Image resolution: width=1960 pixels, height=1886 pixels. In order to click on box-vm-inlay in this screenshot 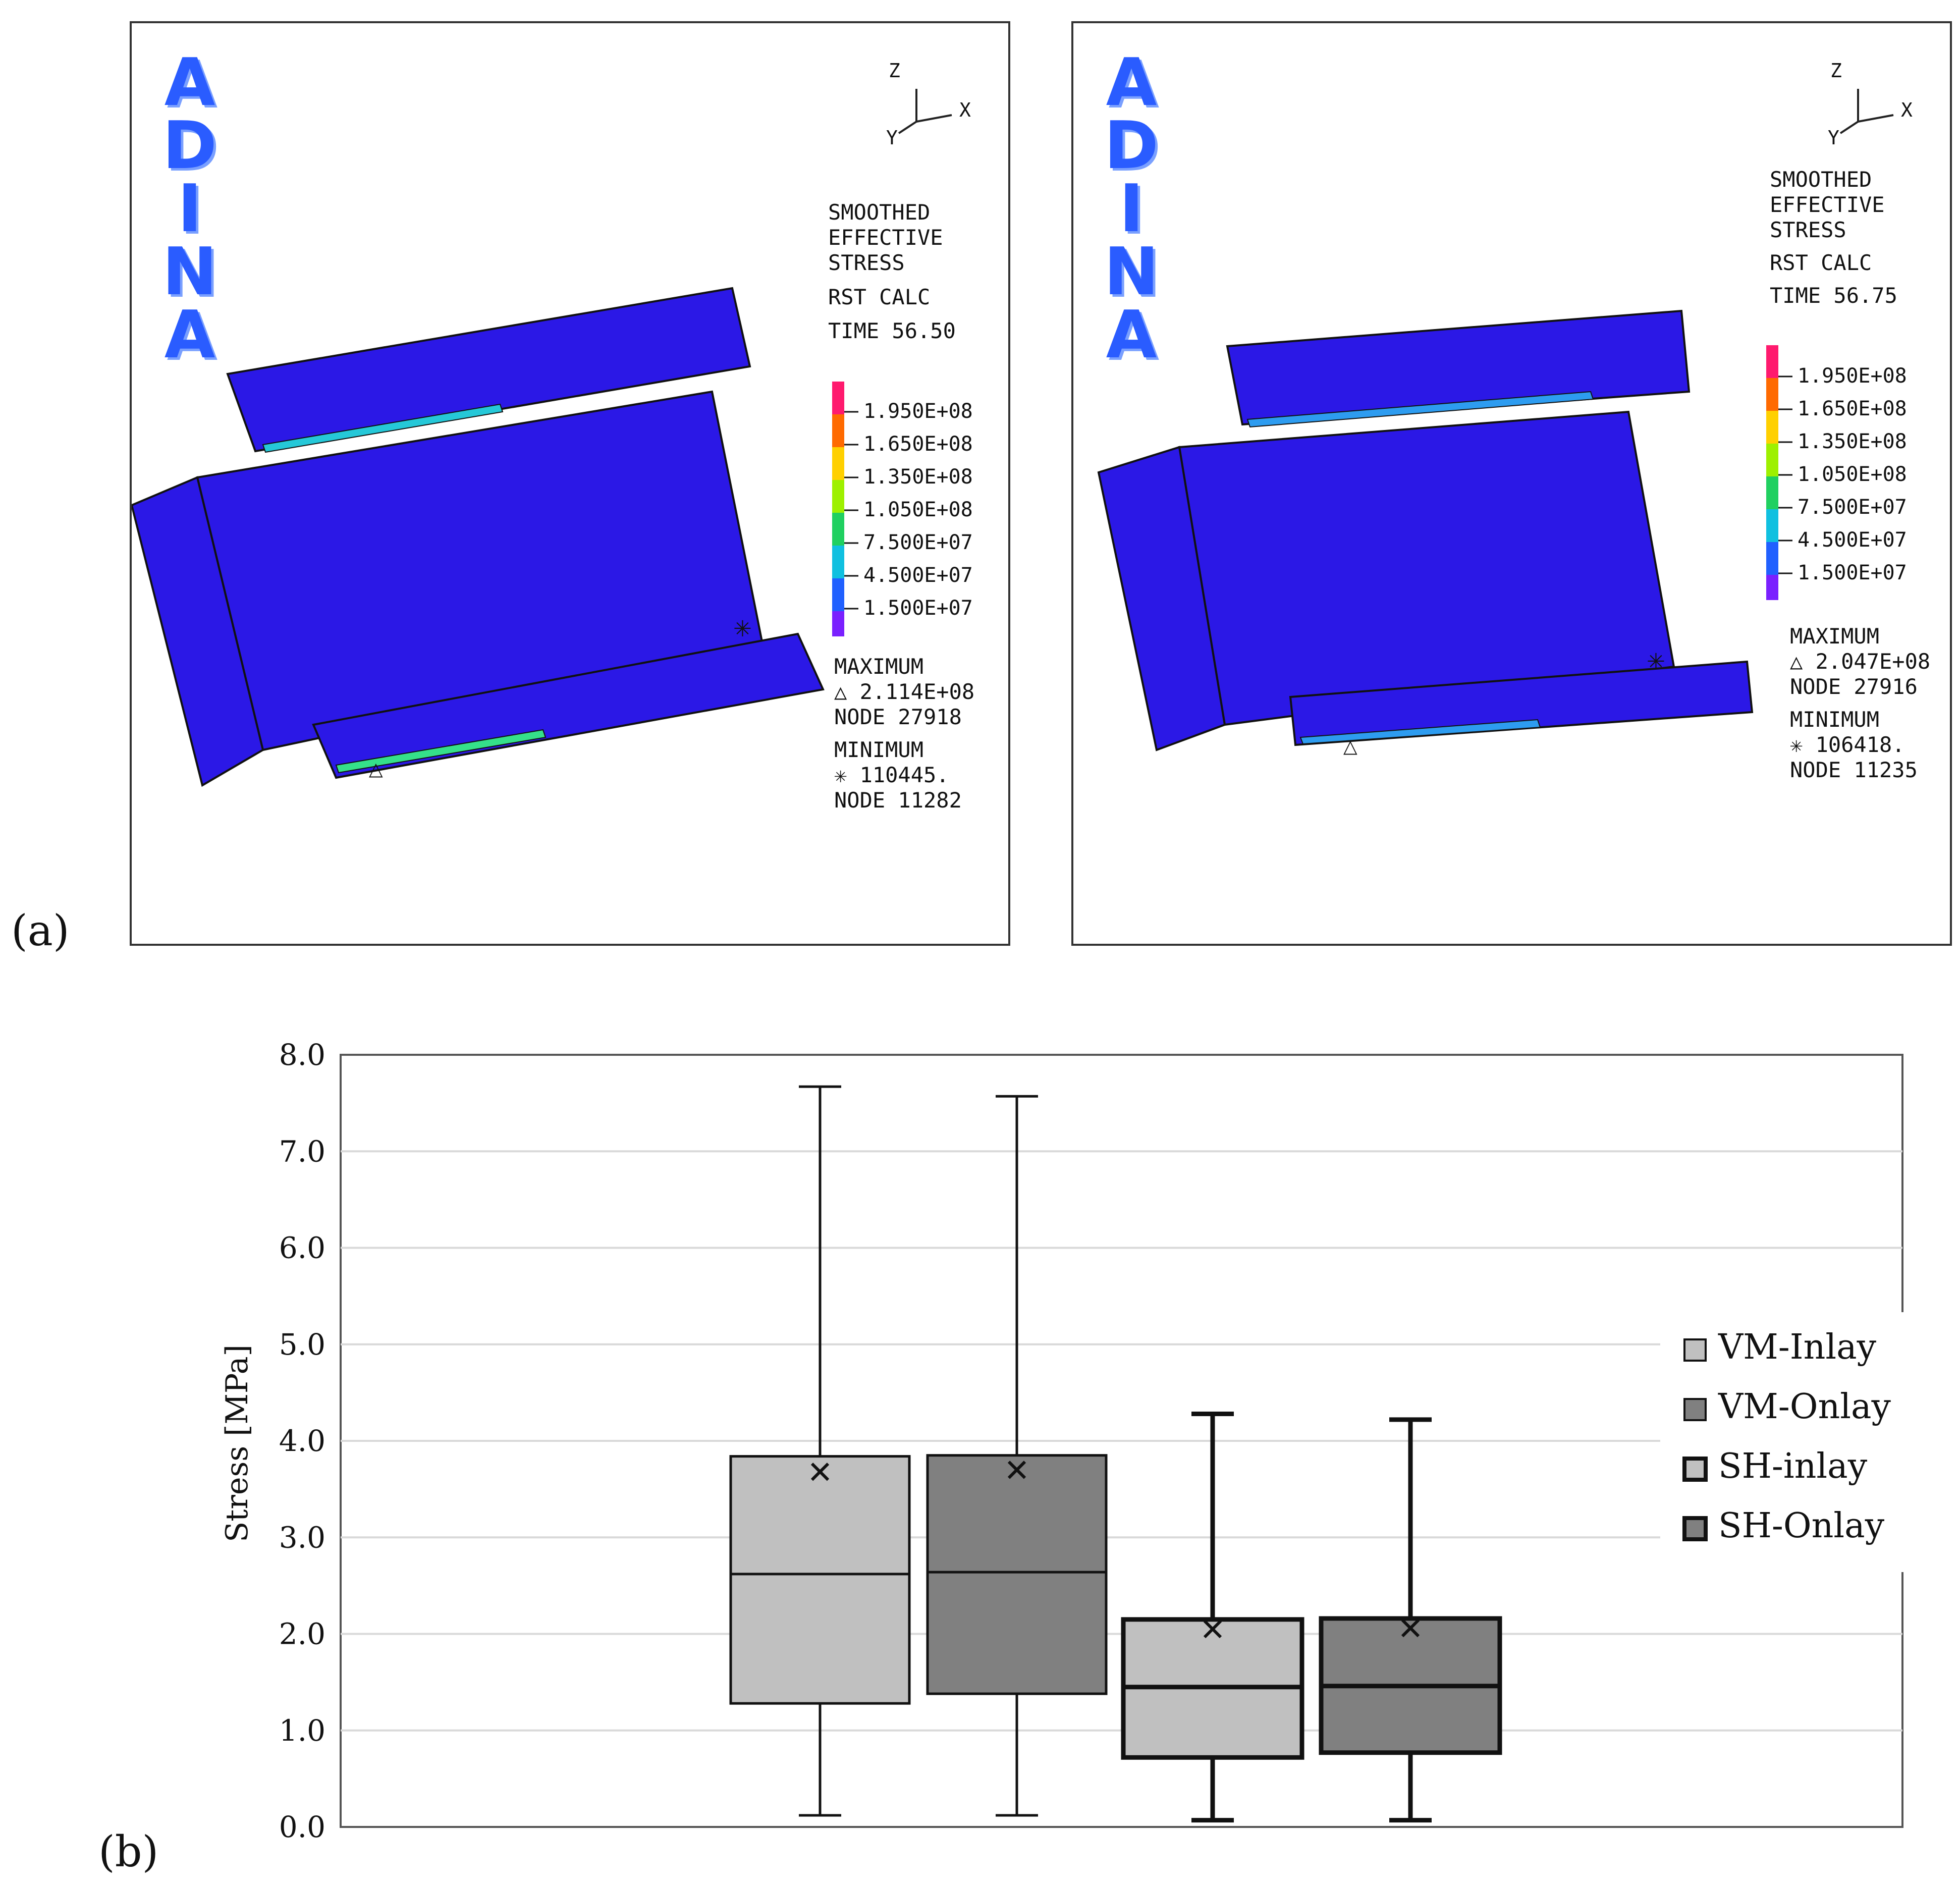, I will do `click(820, 1451)`.